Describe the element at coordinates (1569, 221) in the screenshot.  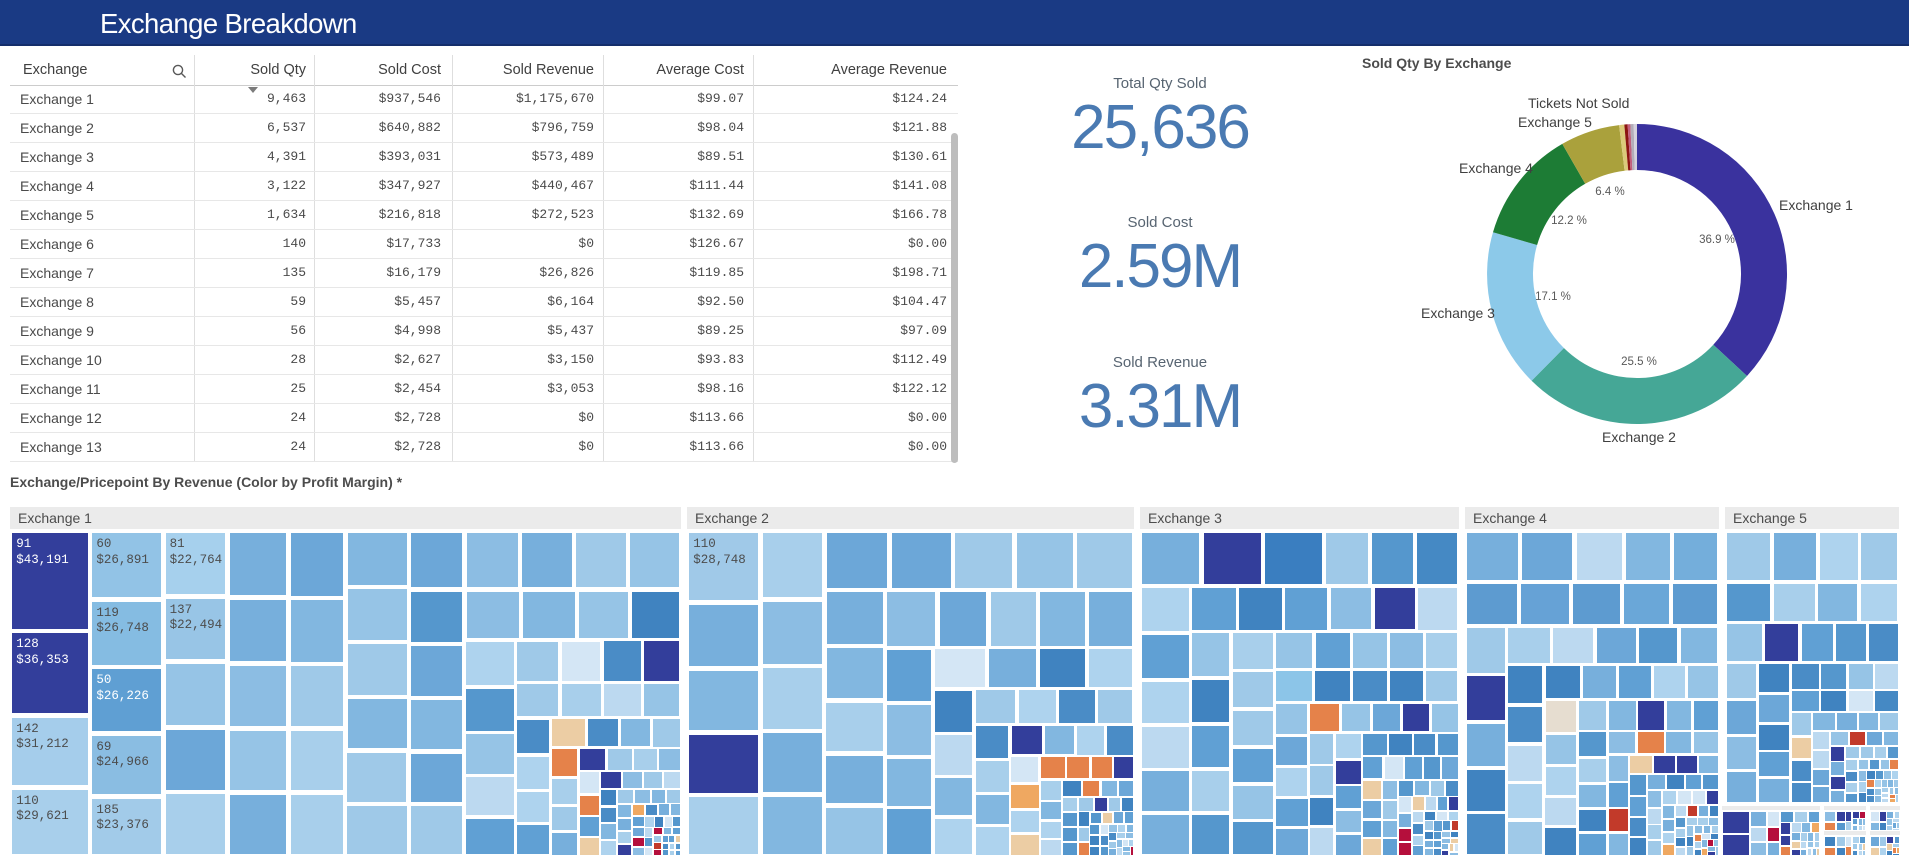
I see `svg-text: 12.2 %` at that location.